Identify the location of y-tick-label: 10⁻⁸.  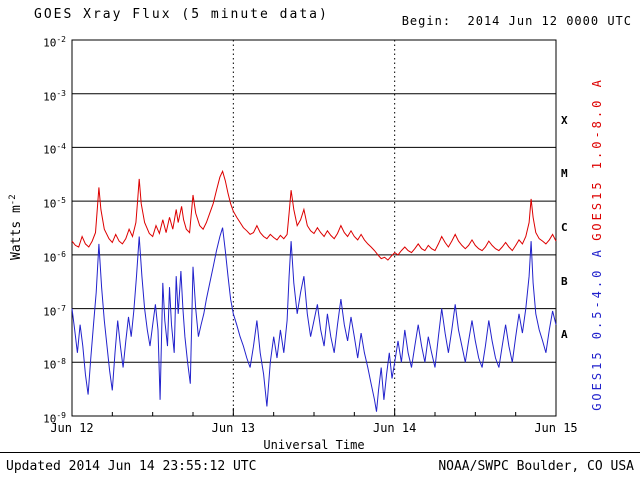
(54, 364).